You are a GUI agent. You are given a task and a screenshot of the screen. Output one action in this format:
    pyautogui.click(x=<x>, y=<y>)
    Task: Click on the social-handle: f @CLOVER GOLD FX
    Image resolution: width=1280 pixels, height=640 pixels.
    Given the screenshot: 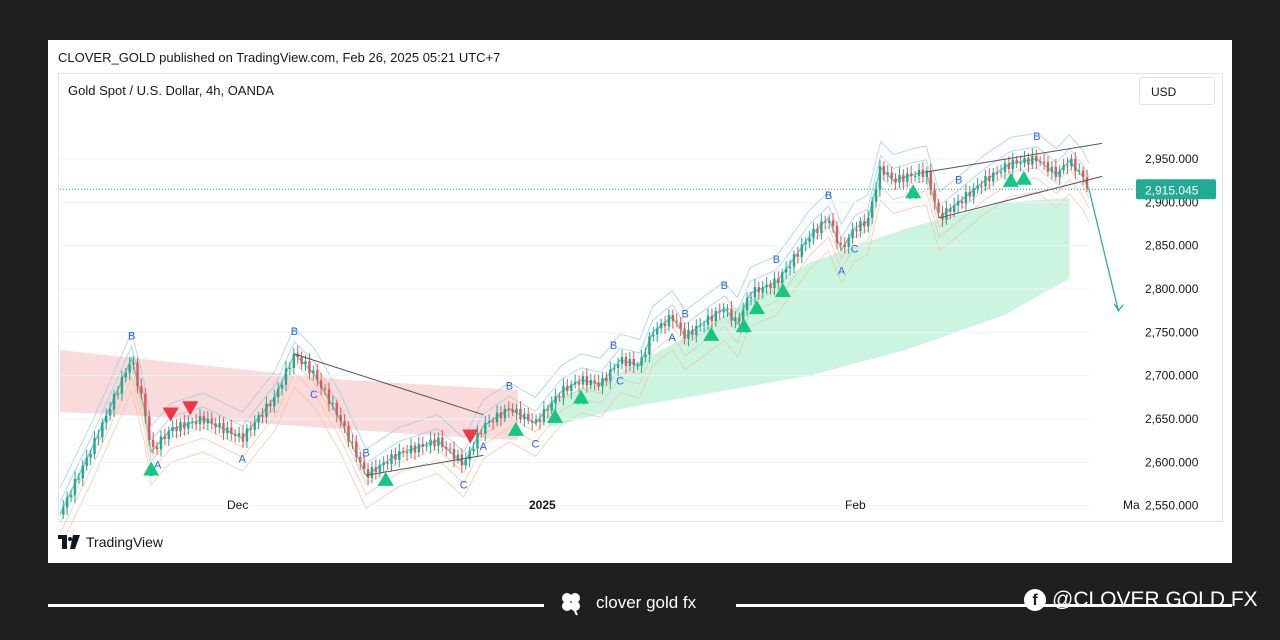 What is the action you would take?
    pyautogui.click(x=1141, y=600)
    